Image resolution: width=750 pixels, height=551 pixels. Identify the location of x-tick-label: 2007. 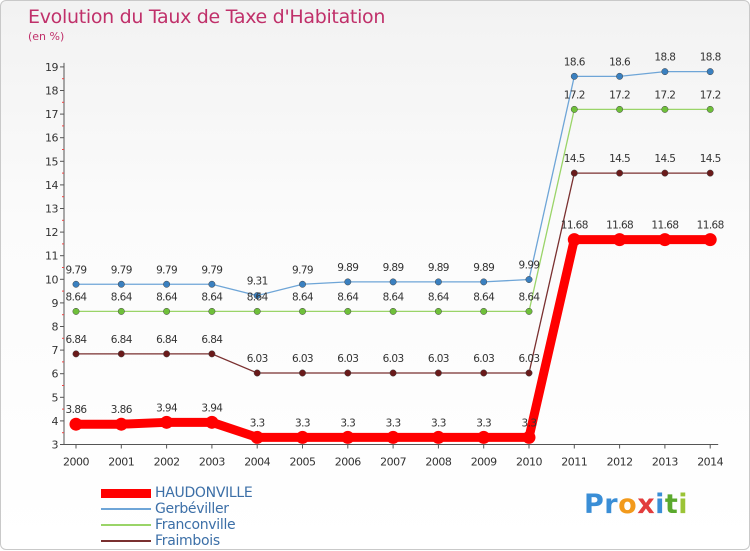
(393, 462).